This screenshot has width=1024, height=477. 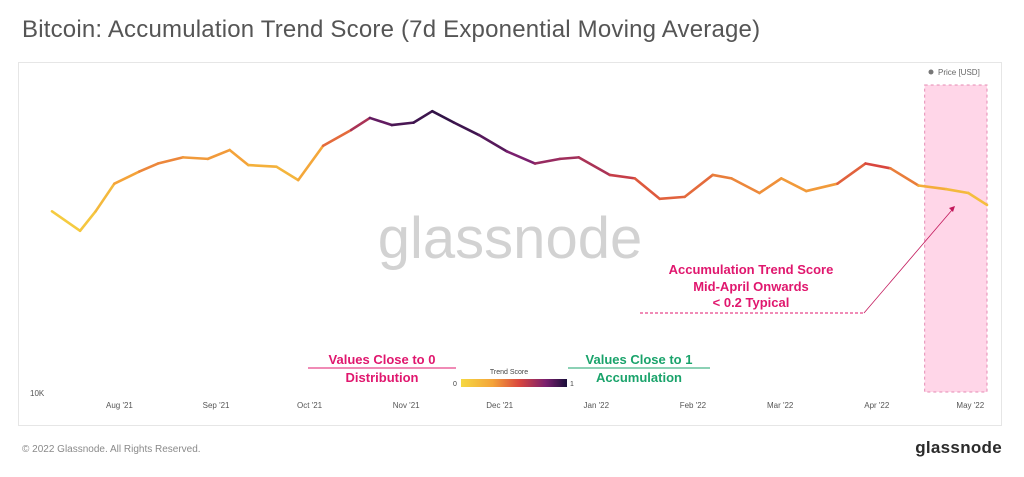 What do you see at coordinates (382, 377) in the screenshot?
I see `annotation-left-line2: Distribution` at bounding box center [382, 377].